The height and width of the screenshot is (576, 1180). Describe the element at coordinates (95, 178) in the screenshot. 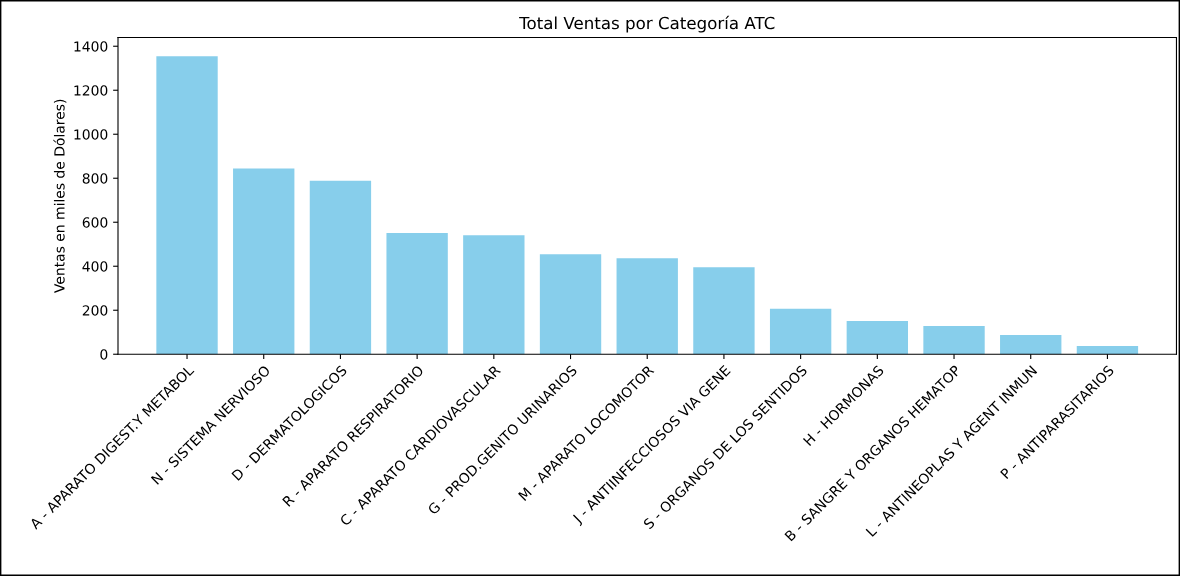

I see `y-tick-label: 800` at that location.